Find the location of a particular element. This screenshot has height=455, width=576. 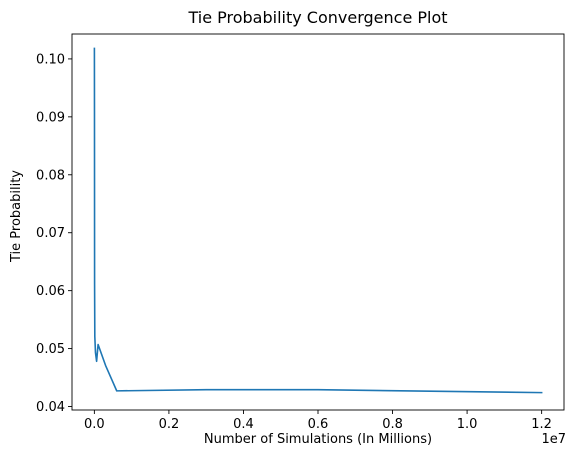

x-tick-label: 0.0 is located at coordinates (94, 424).